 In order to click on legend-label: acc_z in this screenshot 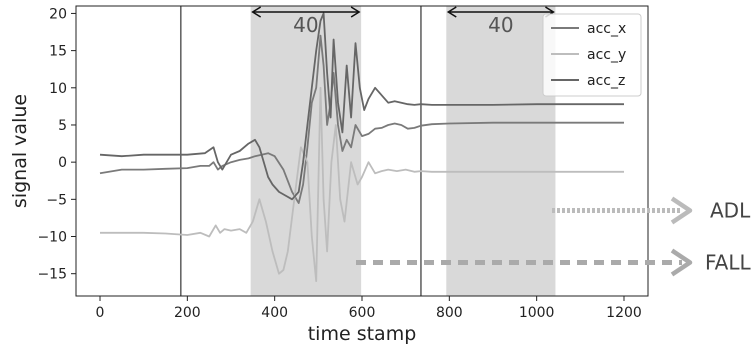, I will do `click(606, 81)`.